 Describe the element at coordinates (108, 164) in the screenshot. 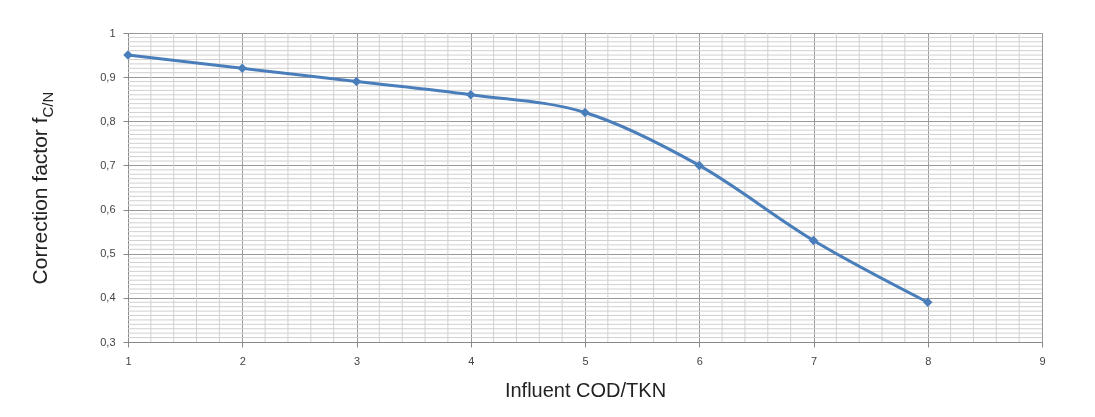

I see `y-tick-label: 0,7` at that location.